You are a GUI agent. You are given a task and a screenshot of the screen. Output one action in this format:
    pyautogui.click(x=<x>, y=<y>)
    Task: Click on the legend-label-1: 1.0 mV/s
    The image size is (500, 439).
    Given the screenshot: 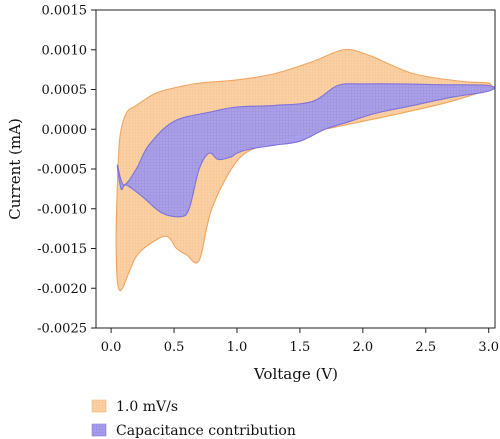 What is the action you would take?
    pyautogui.click(x=147, y=407)
    